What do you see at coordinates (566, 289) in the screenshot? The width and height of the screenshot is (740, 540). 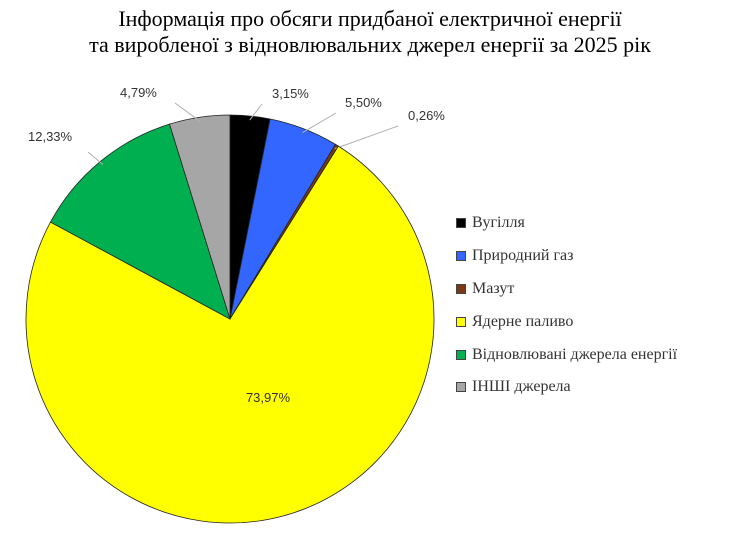 I see `legend-item-3: Мазут` at bounding box center [566, 289].